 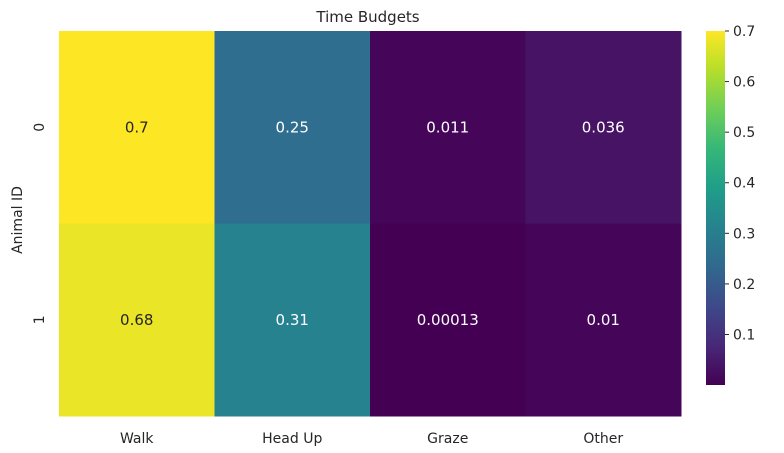 What do you see at coordinates (367, 17) in the screenshot?
I see `chart-title: Time Budgets` at bounding box center [367, 17].